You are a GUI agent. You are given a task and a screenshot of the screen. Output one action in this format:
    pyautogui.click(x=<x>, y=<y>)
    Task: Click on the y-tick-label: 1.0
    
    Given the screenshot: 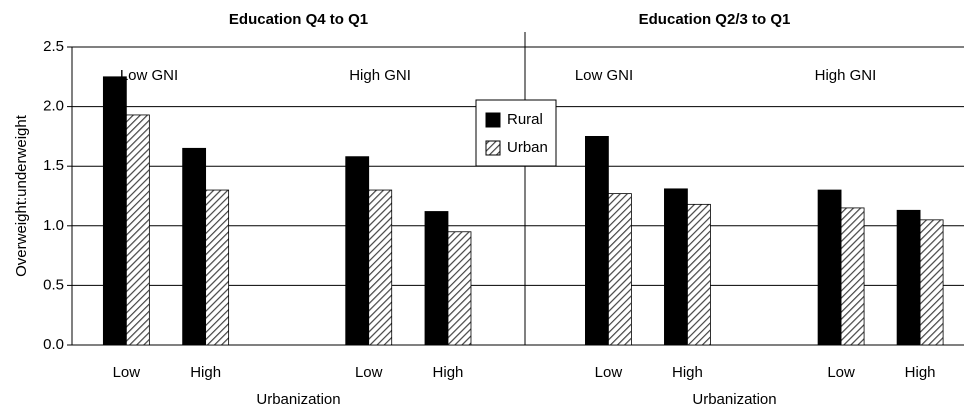 What is the action you would take?
    pyautogui.click(x=53, y=225)
    